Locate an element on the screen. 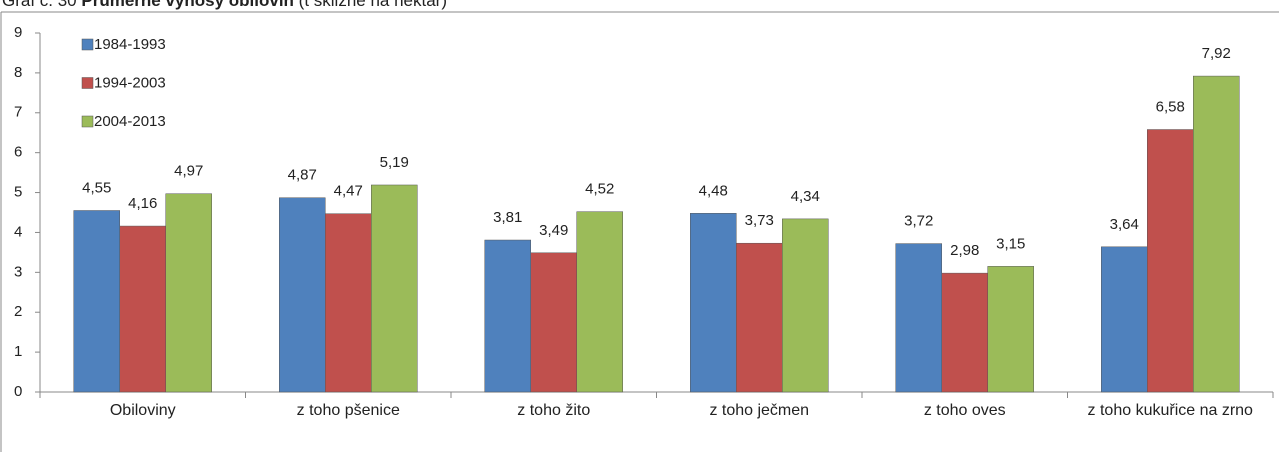  y-tick-label: 3 is located at coordinates (18, 271).